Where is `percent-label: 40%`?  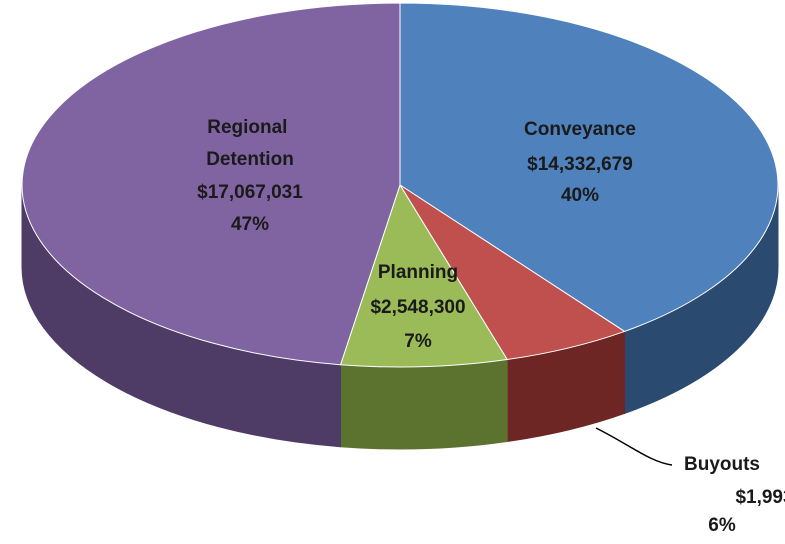 percent-label: 40% is located at coordinates (580, 195).